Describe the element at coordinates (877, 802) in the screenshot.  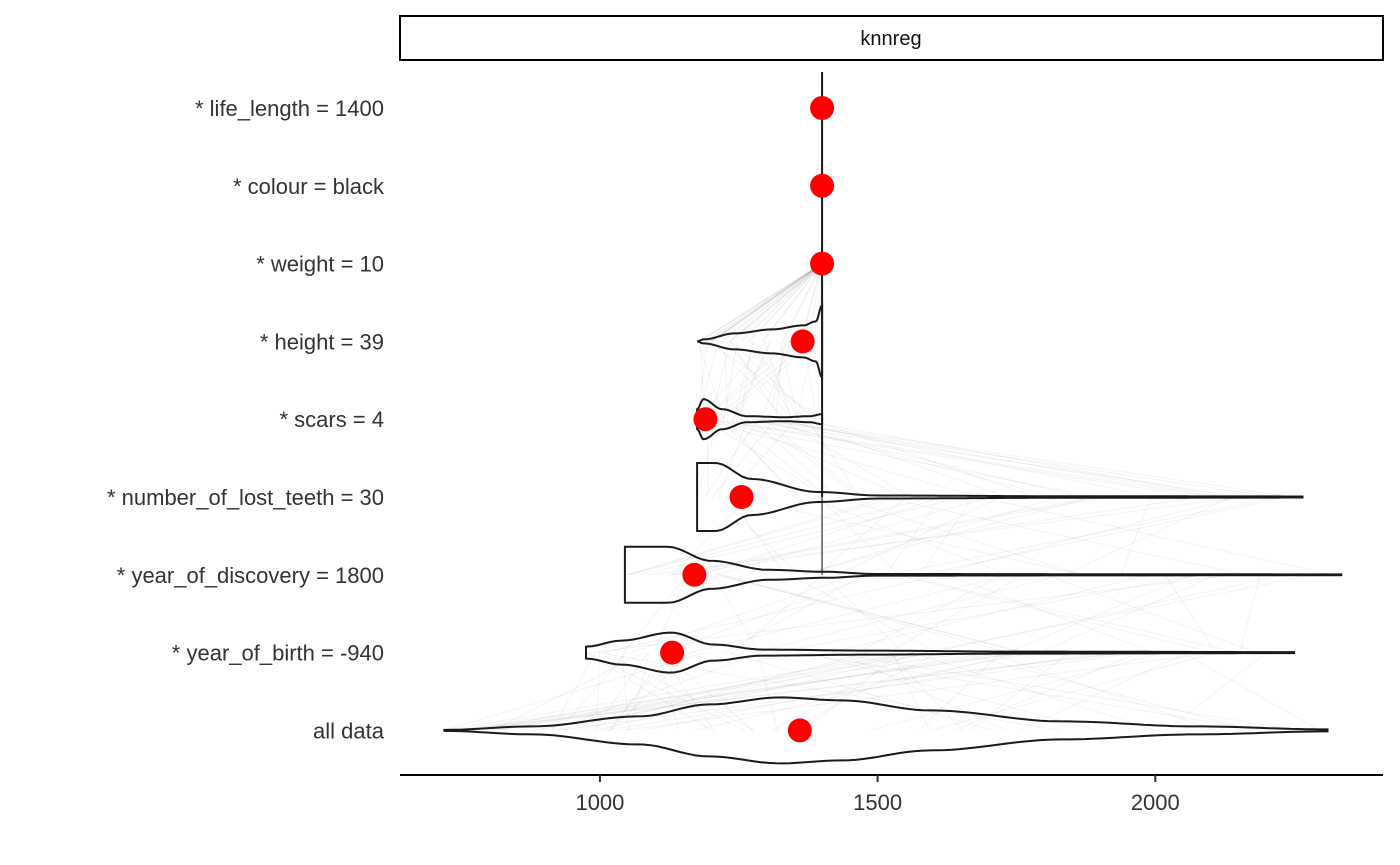
I see `x-tick-label: 1500` at that location.